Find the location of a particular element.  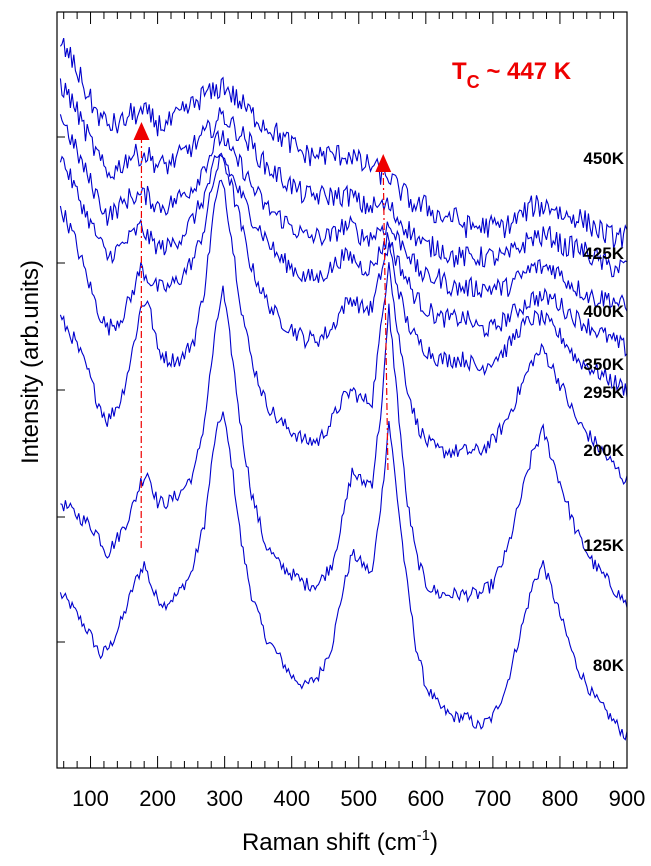

x-tick-label: 500 is located at coordinates (358, 798).